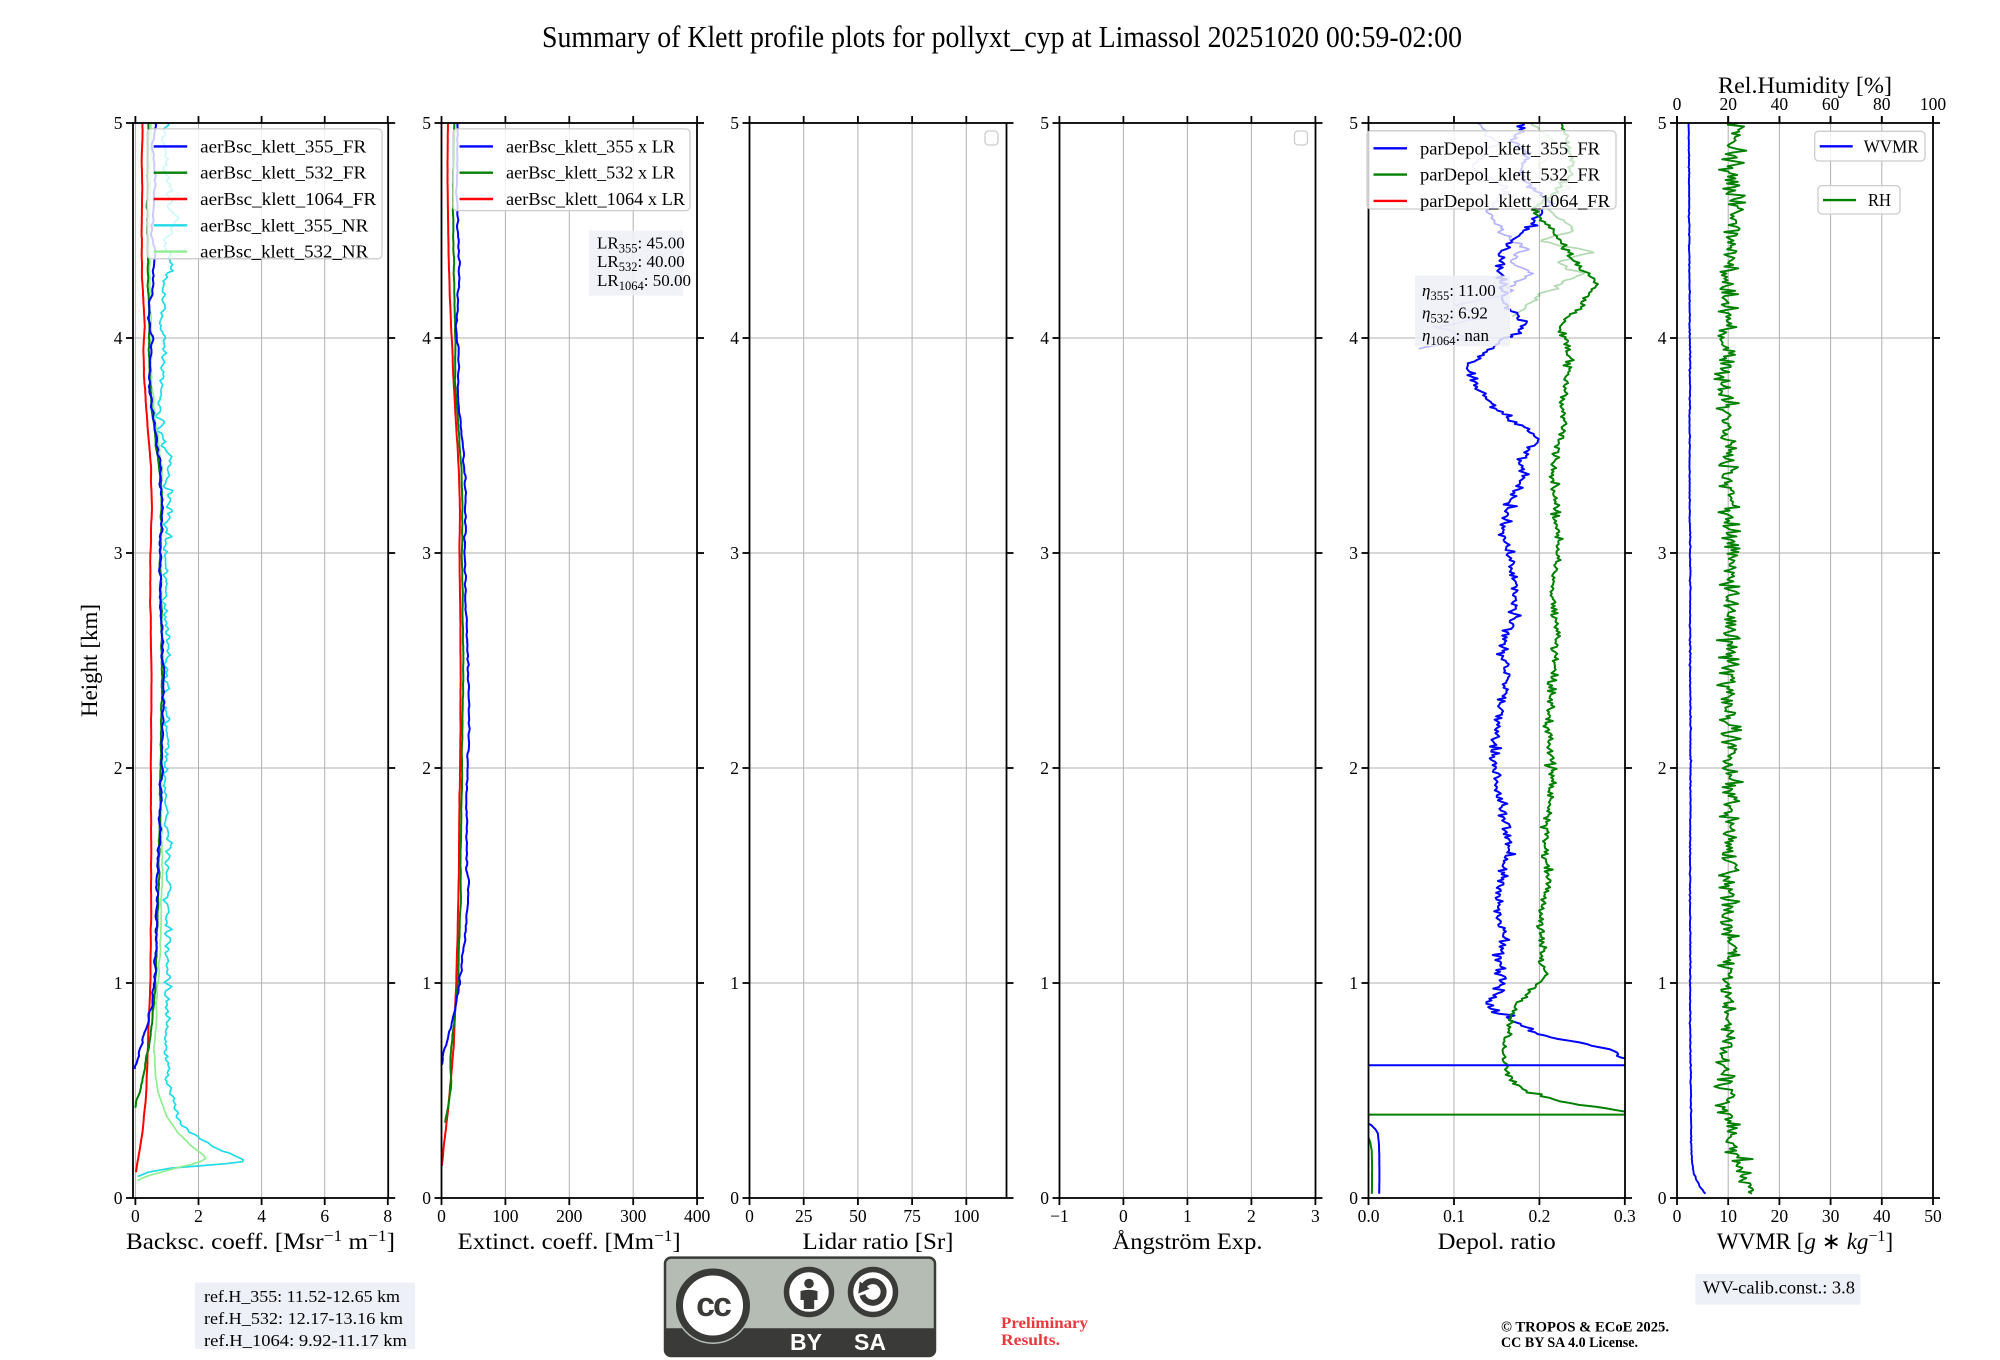 Image resolution: width=2000 pixels, height=1360 pixels. What do you see at coordinates (1497, 1241) in the screenshot?
I see `svg-text: Depol. ratio` at bounding box center [1497, 1241].